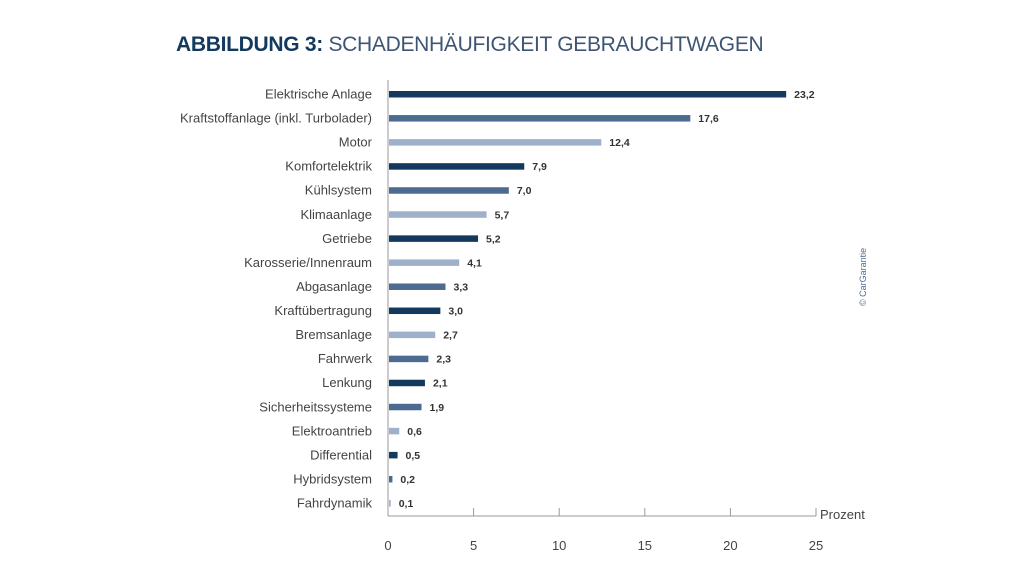  Describe the element at coordinates (502, 215) in the screenshot. I see `data-label: 5,7` at that location.